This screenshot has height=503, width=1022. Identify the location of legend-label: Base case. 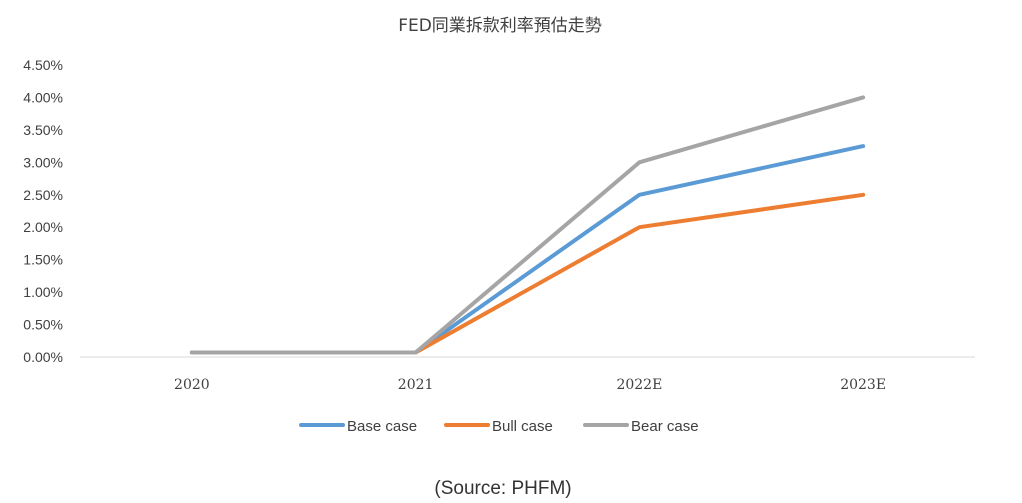
(382, 426).